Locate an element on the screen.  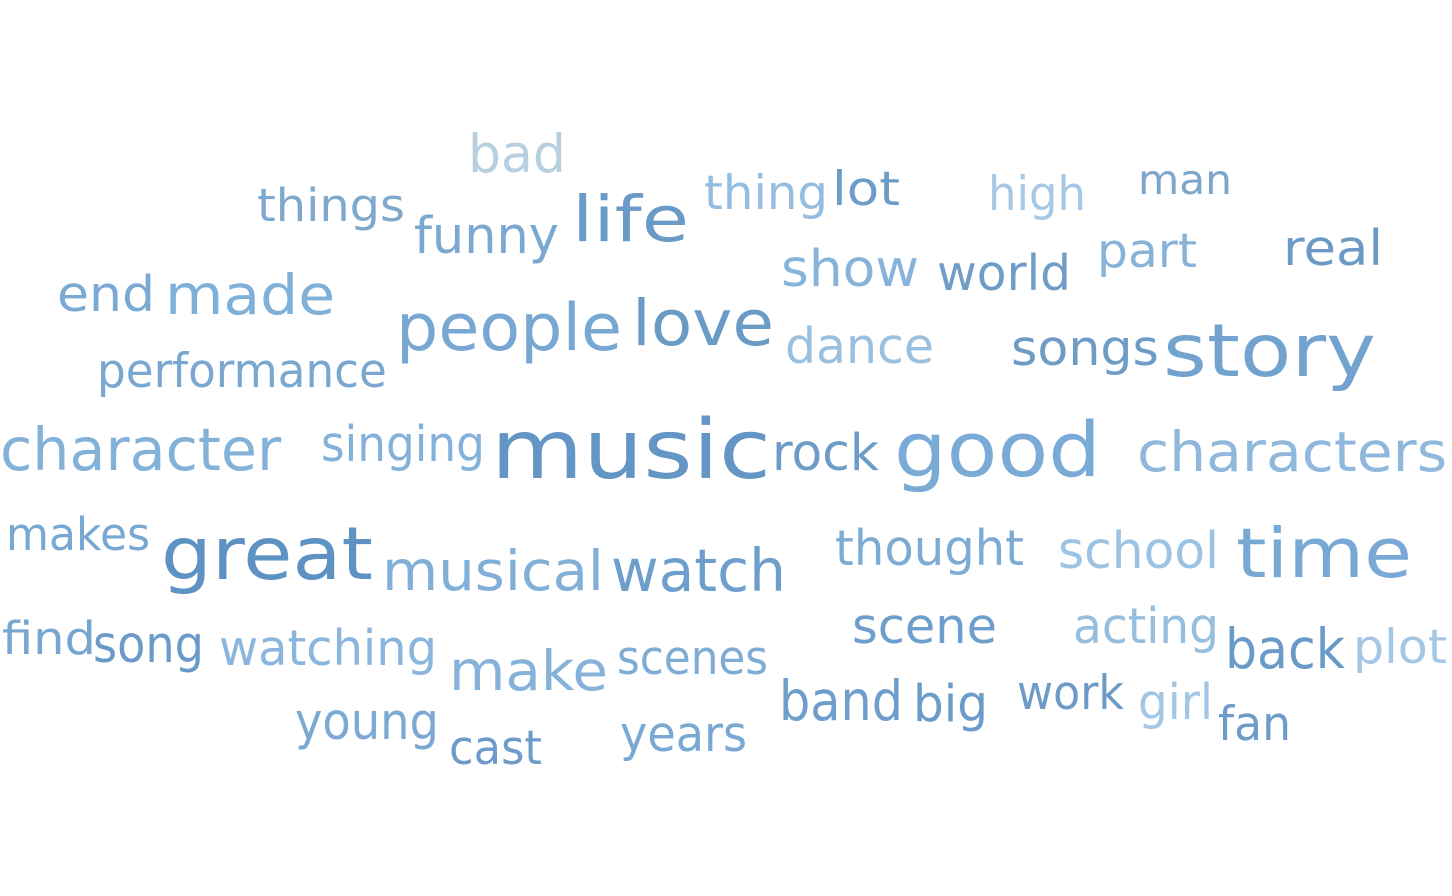
word-band: band is located at coordinates (841, 701).